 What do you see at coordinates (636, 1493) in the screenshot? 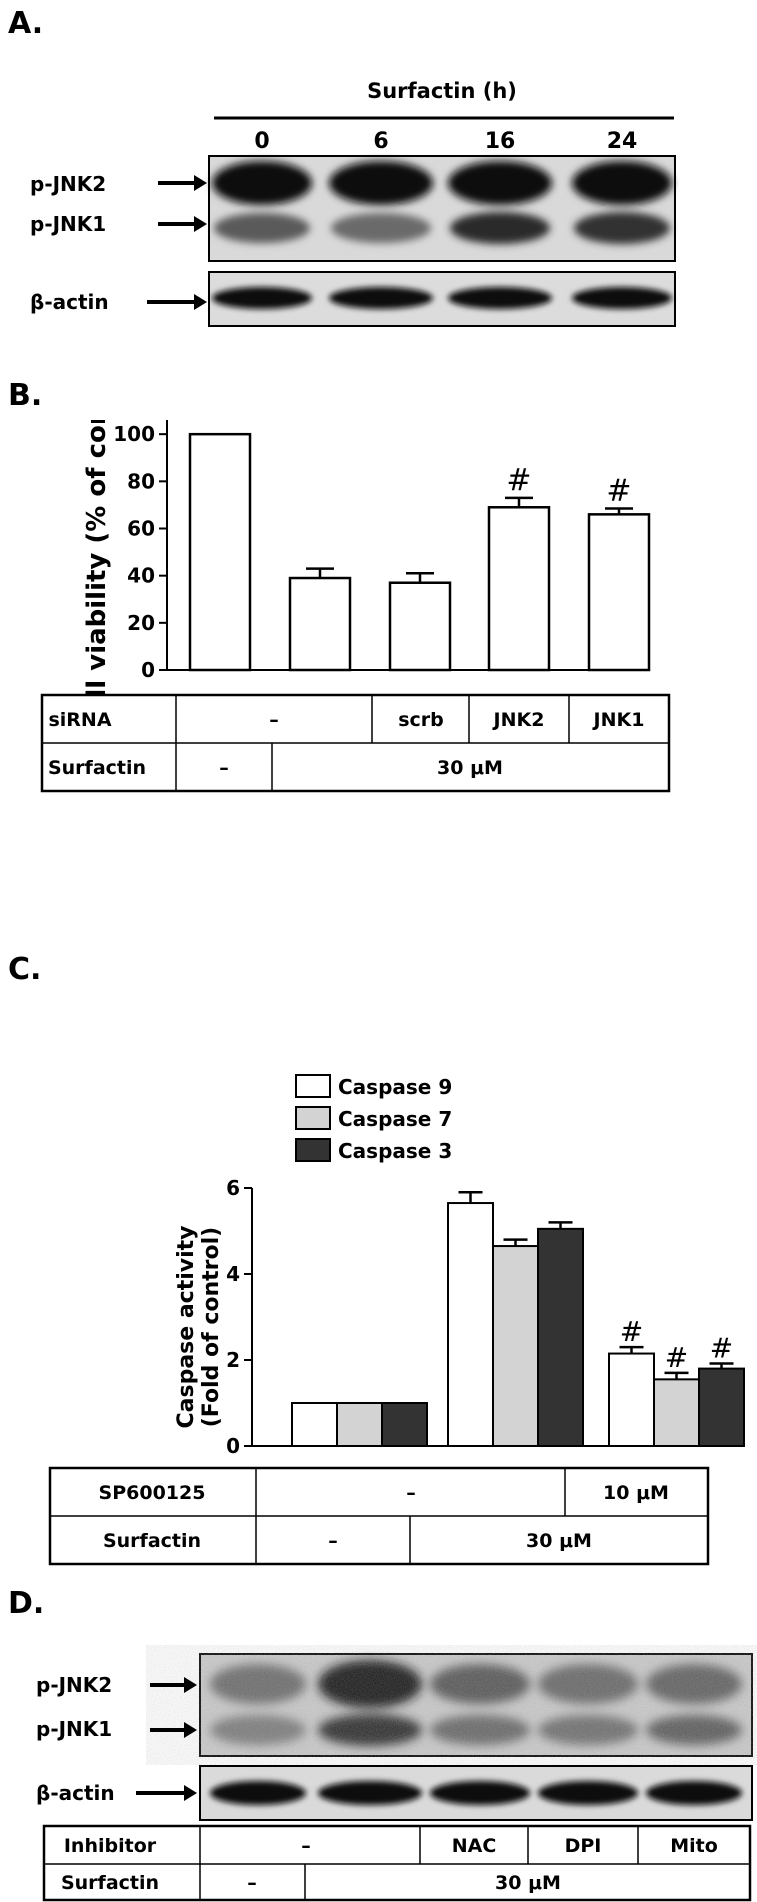
I see `table-c-row1-cell: 10 μM` at bounding box center [636, 1493].